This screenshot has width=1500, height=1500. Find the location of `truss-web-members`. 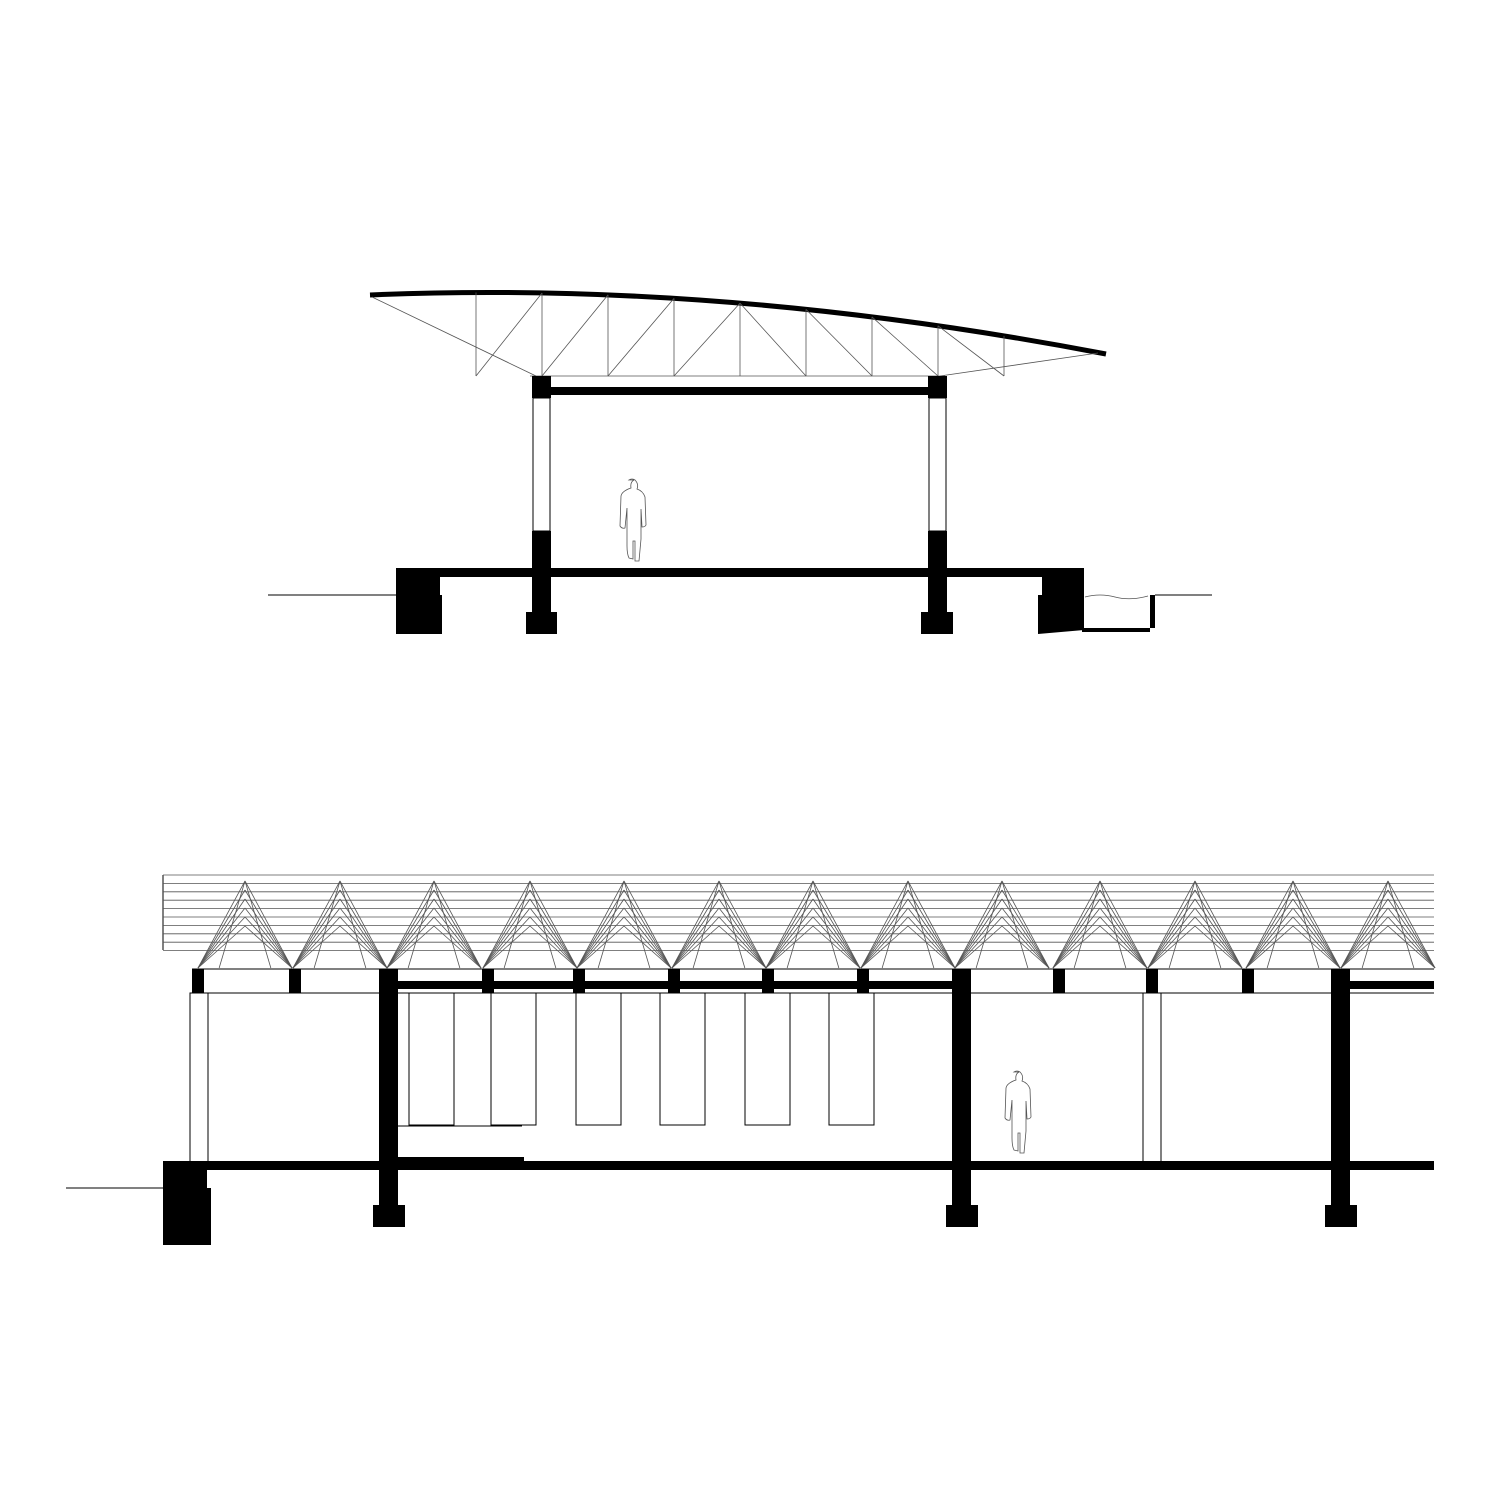

truss-web-members is located at coordinates (740, 334).